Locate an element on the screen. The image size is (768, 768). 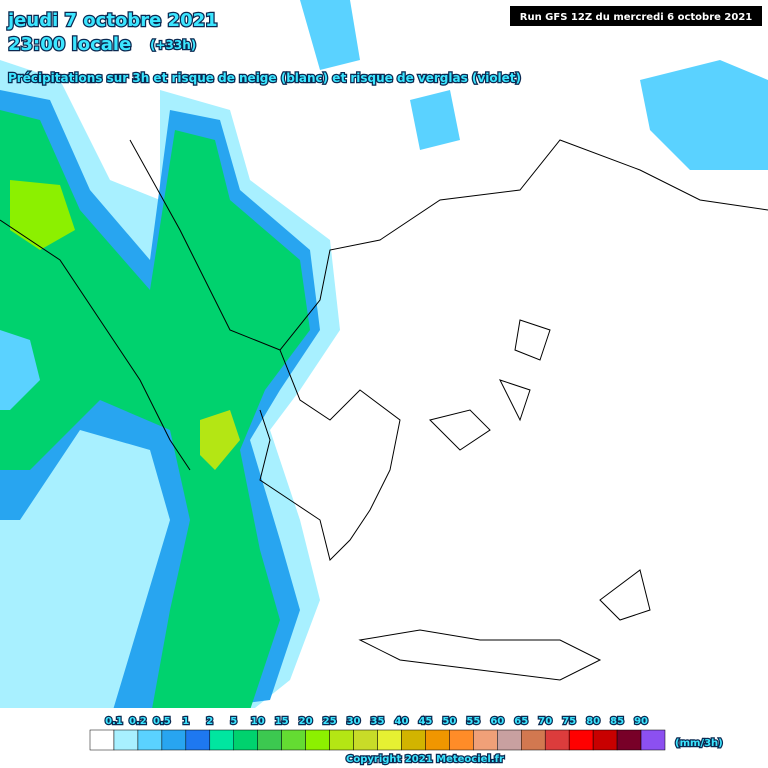
legend-label: 65 is located at coordinates (521, 721).